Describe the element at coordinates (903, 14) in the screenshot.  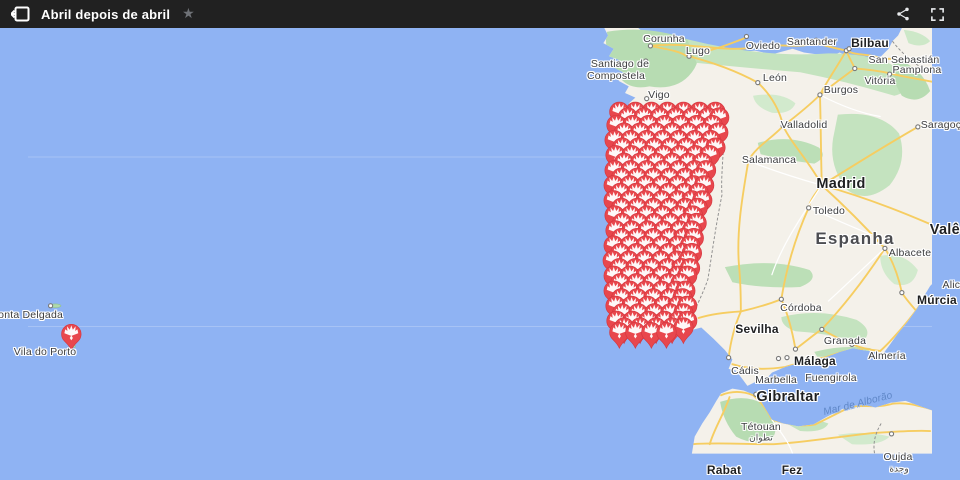
I see `share-icon` at that location.